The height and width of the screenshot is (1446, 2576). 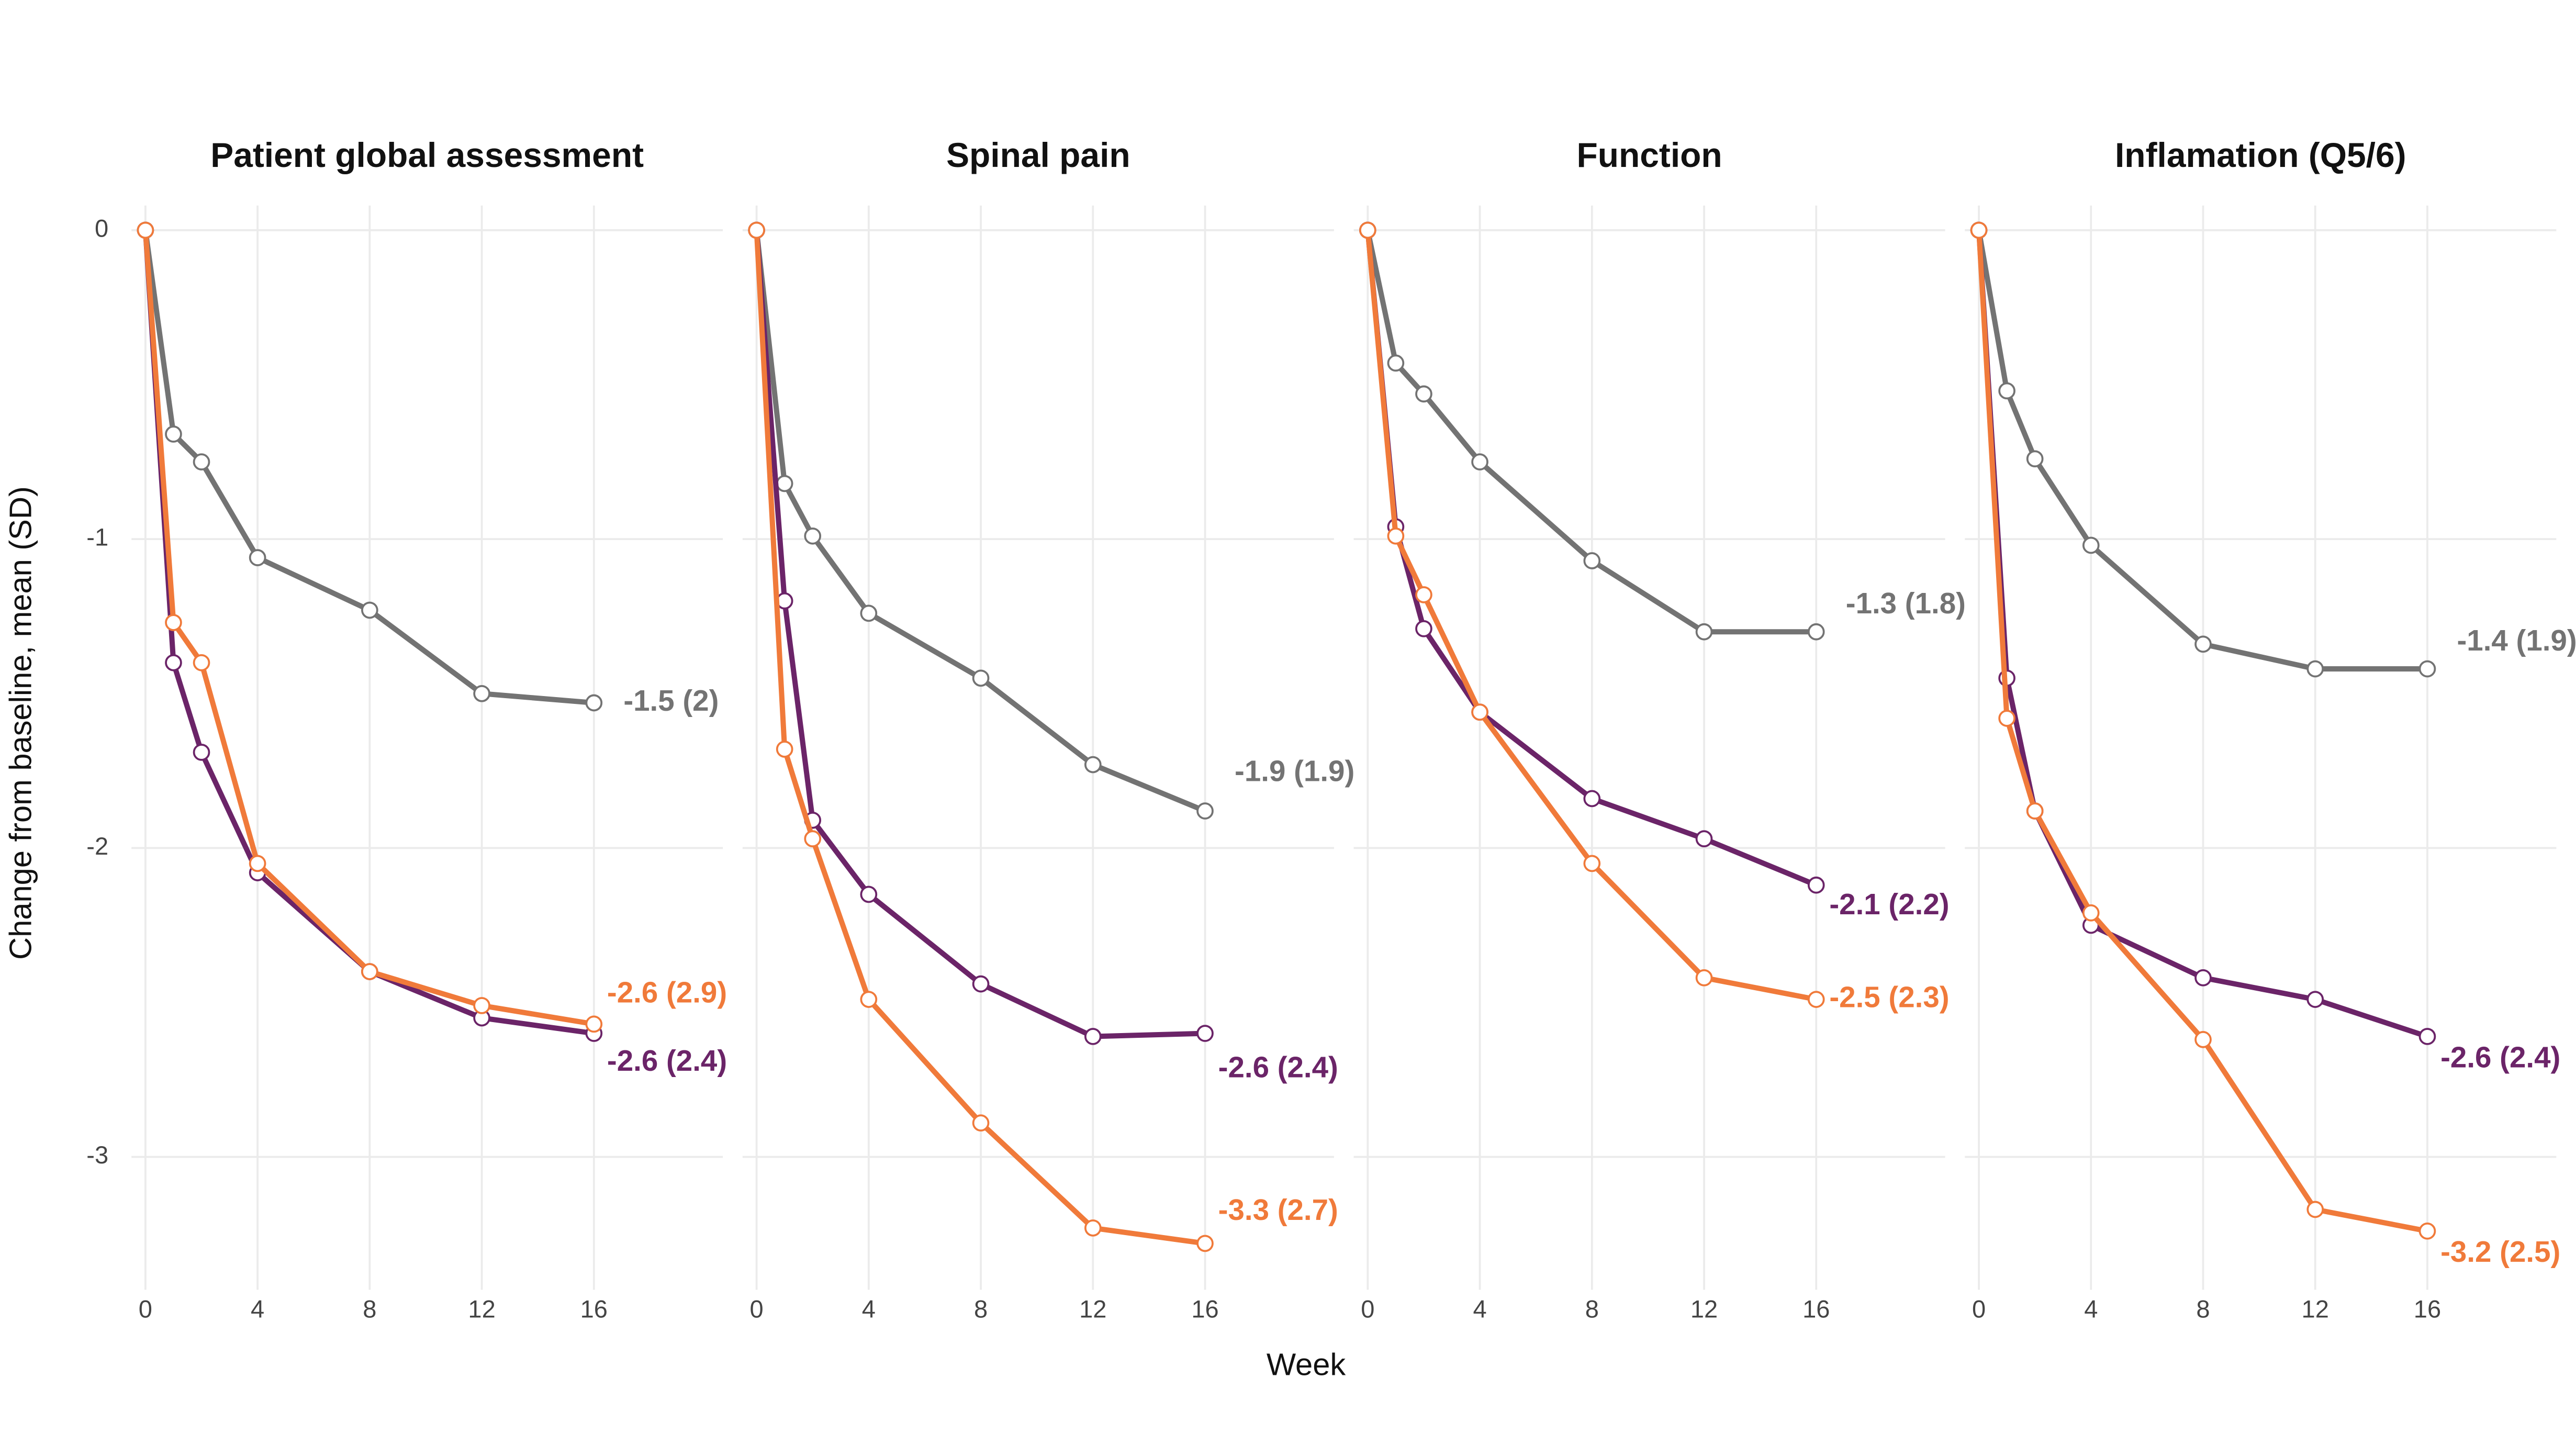 What do you see at coordinates (2260, 155) in the screenshot?
I see `panel-title: Inflamation (Q5/6)` at bounding box center [2260, 155].